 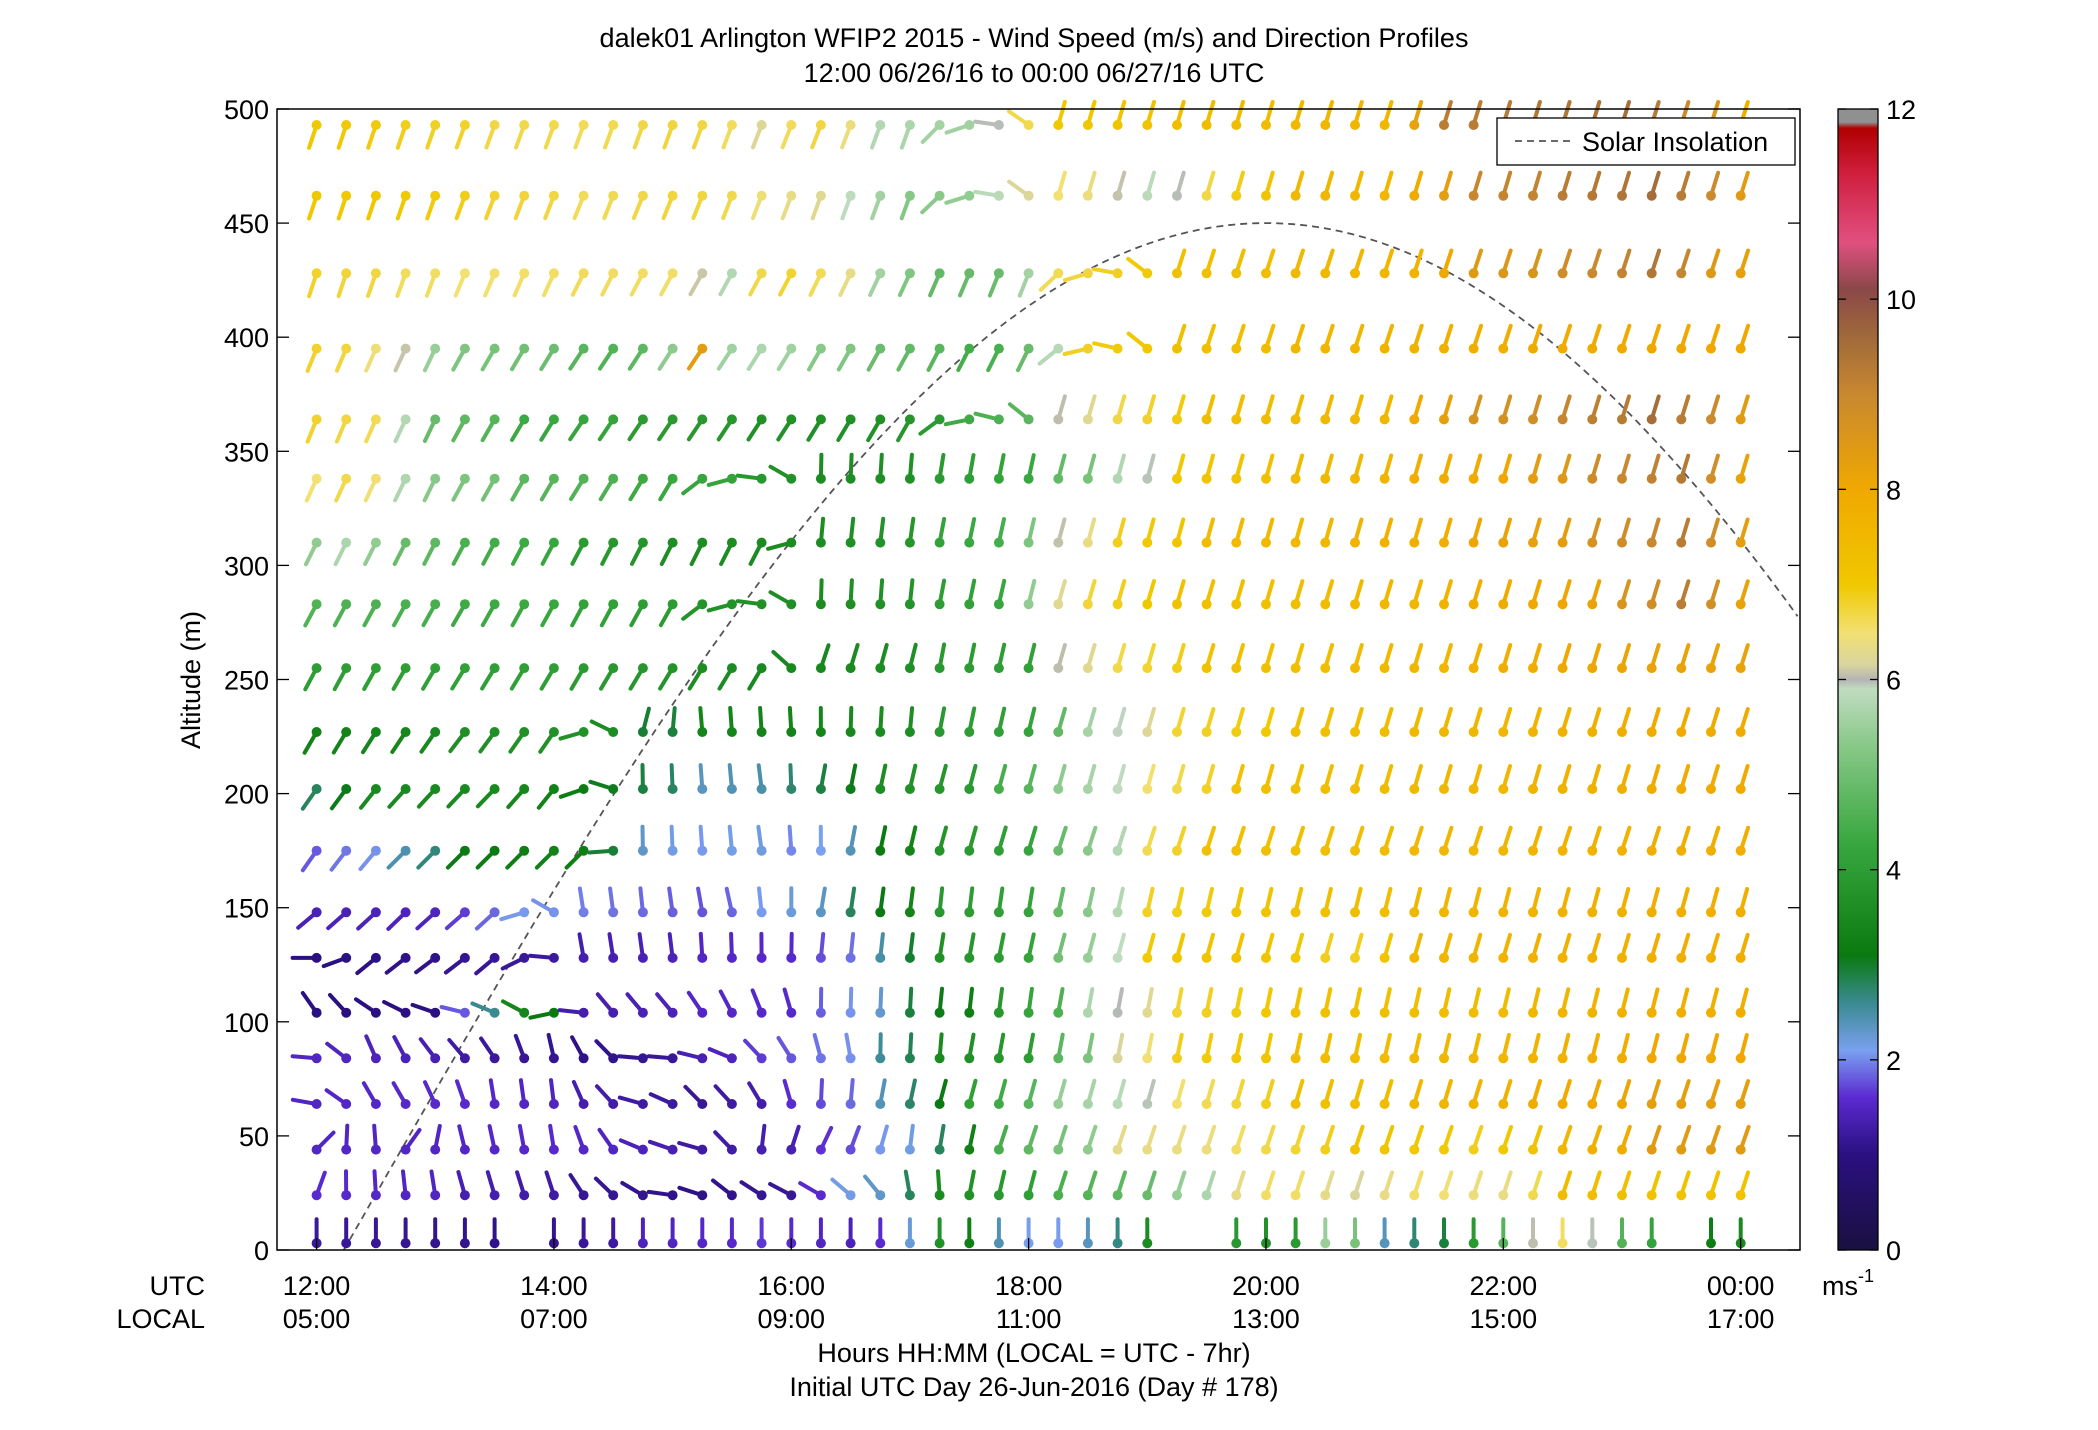 I want to click on y-tick-label: 350, so click(x=246, y=452).